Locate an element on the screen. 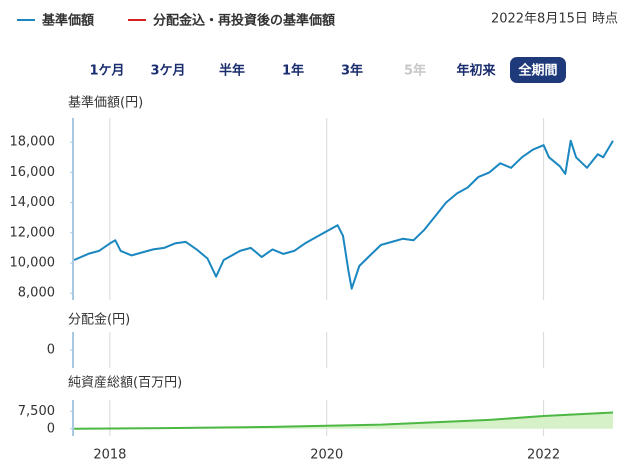  series-line is located at coordinates (344, 420).